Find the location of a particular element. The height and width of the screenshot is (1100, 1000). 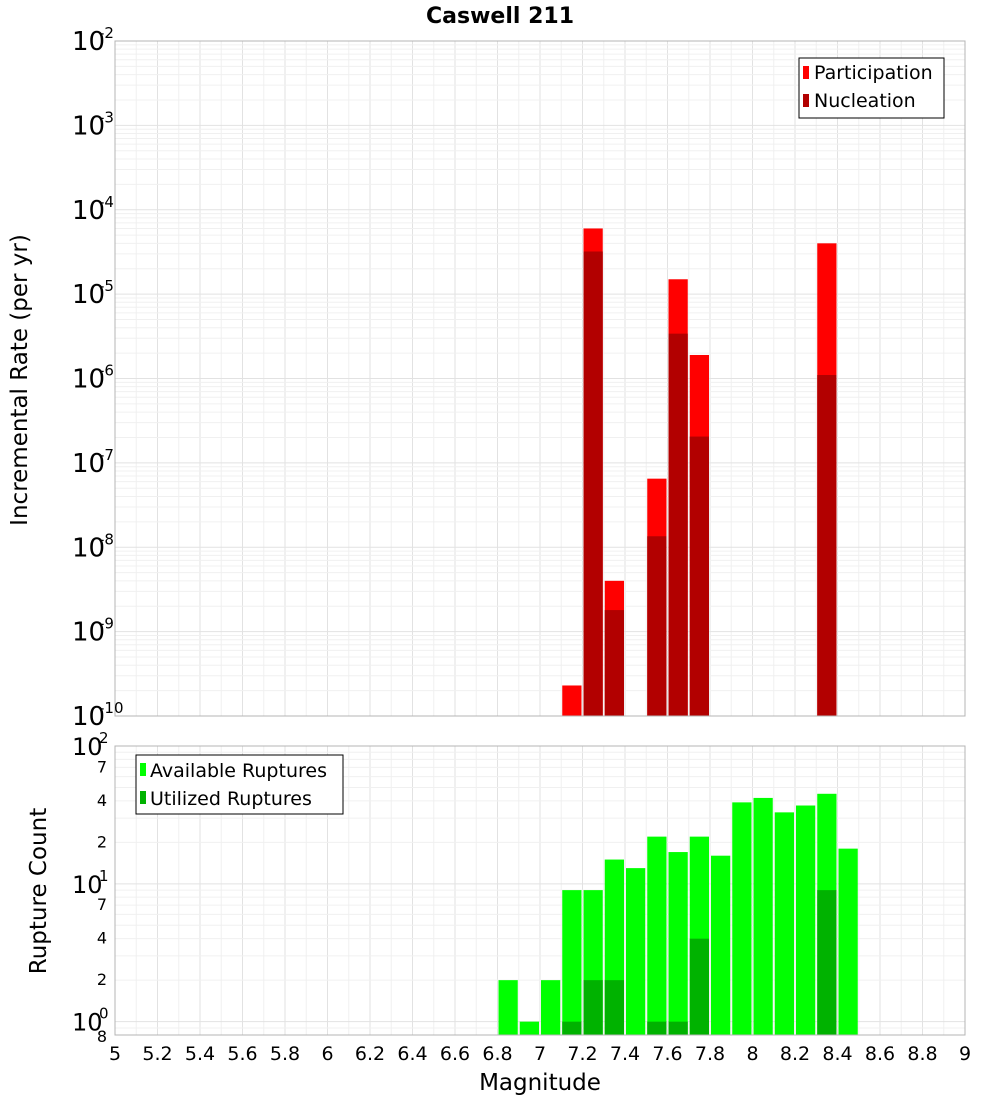

x-tick-label: 8 is located at coordinates (752, 1054).